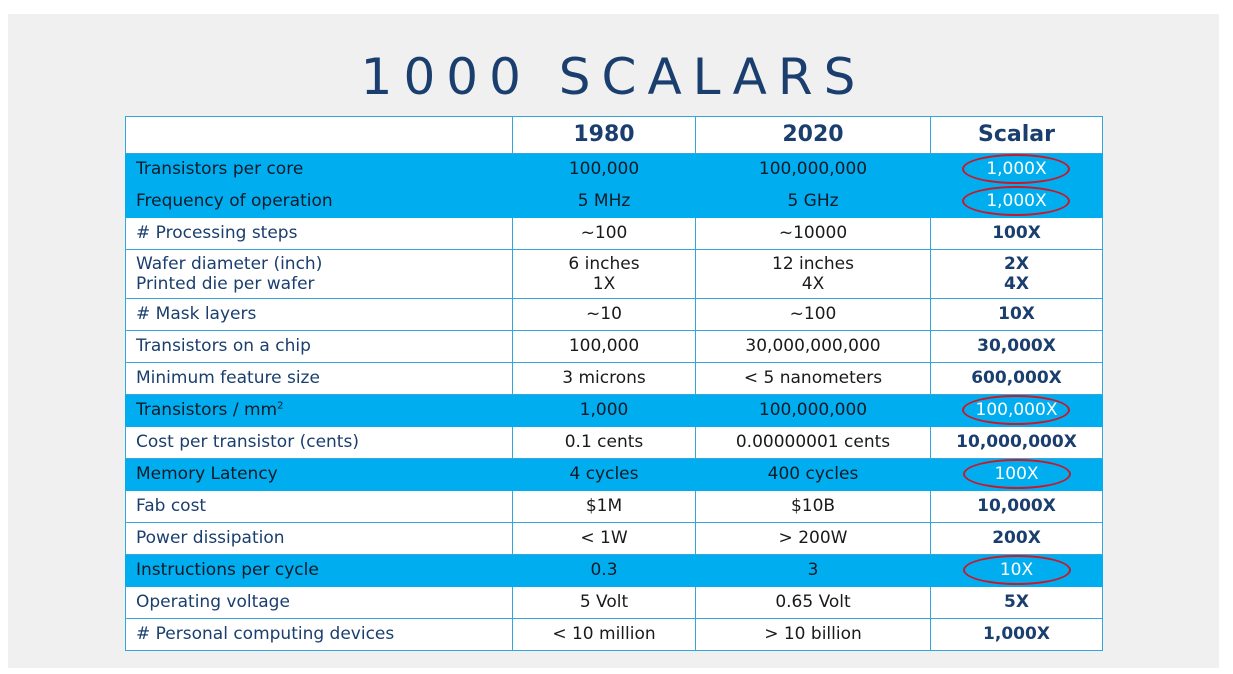 The image size is (1233, 674). I want to click on value-scalar: 200X, so click(1016, 538).